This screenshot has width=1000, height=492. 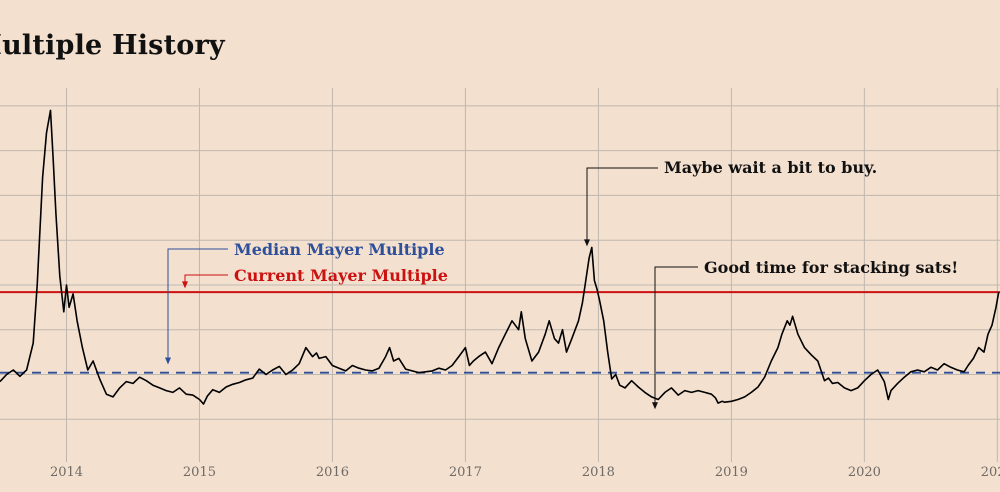 What do you see at coordinates (525, 472) in the screenshot?
I see `x-tick-labels: 2014 2015 2016 2017 2018 2019 2020 2020` at bounding box center [525, 472].